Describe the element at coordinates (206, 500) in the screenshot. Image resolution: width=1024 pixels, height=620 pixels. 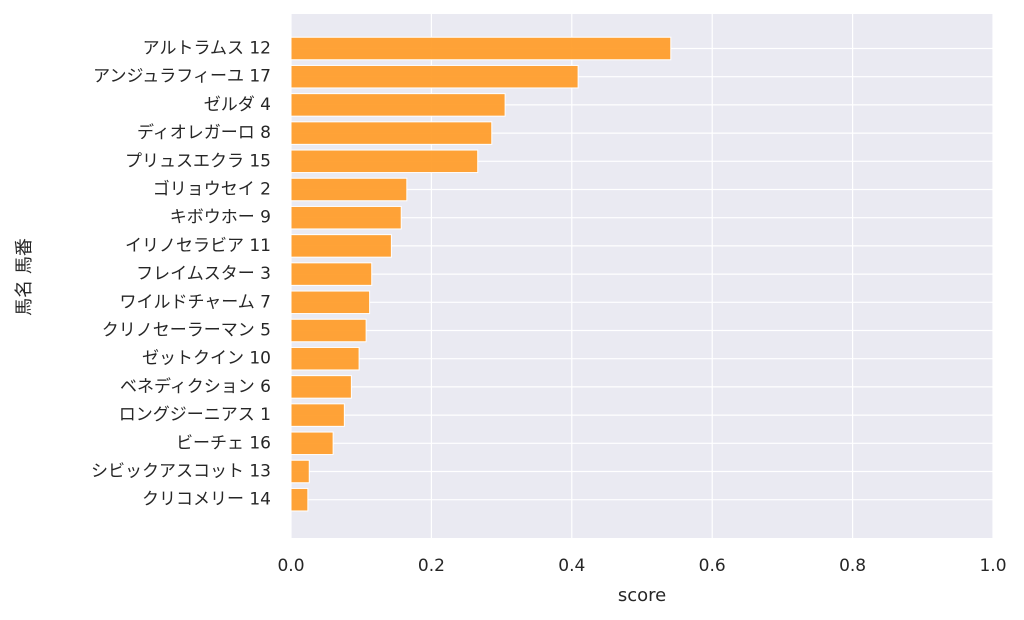
I see `y-tick-label-16: クリコメリー 14` at that location.